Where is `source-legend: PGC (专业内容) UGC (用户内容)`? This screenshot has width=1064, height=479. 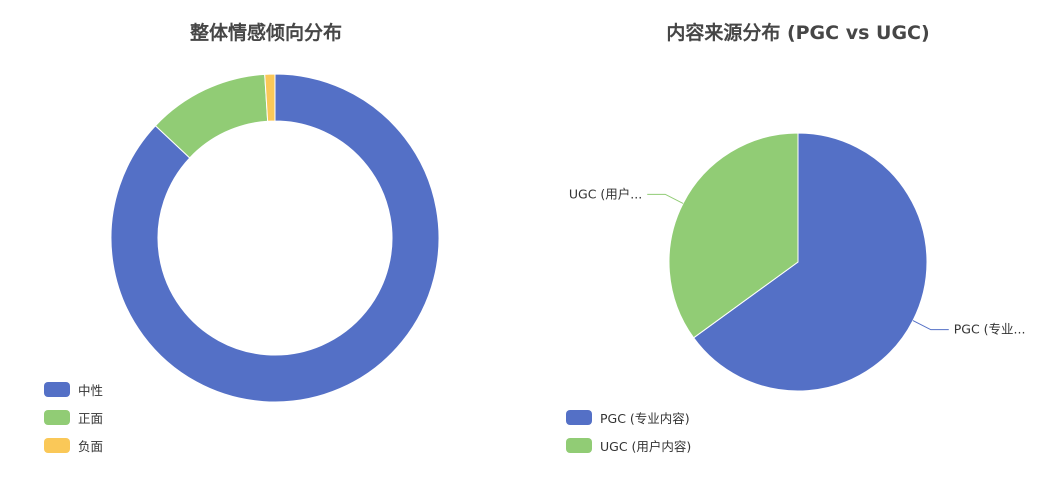
source-legend: PGC (专业内容) UGC (用户内容) is located at coordinates (628, 437).